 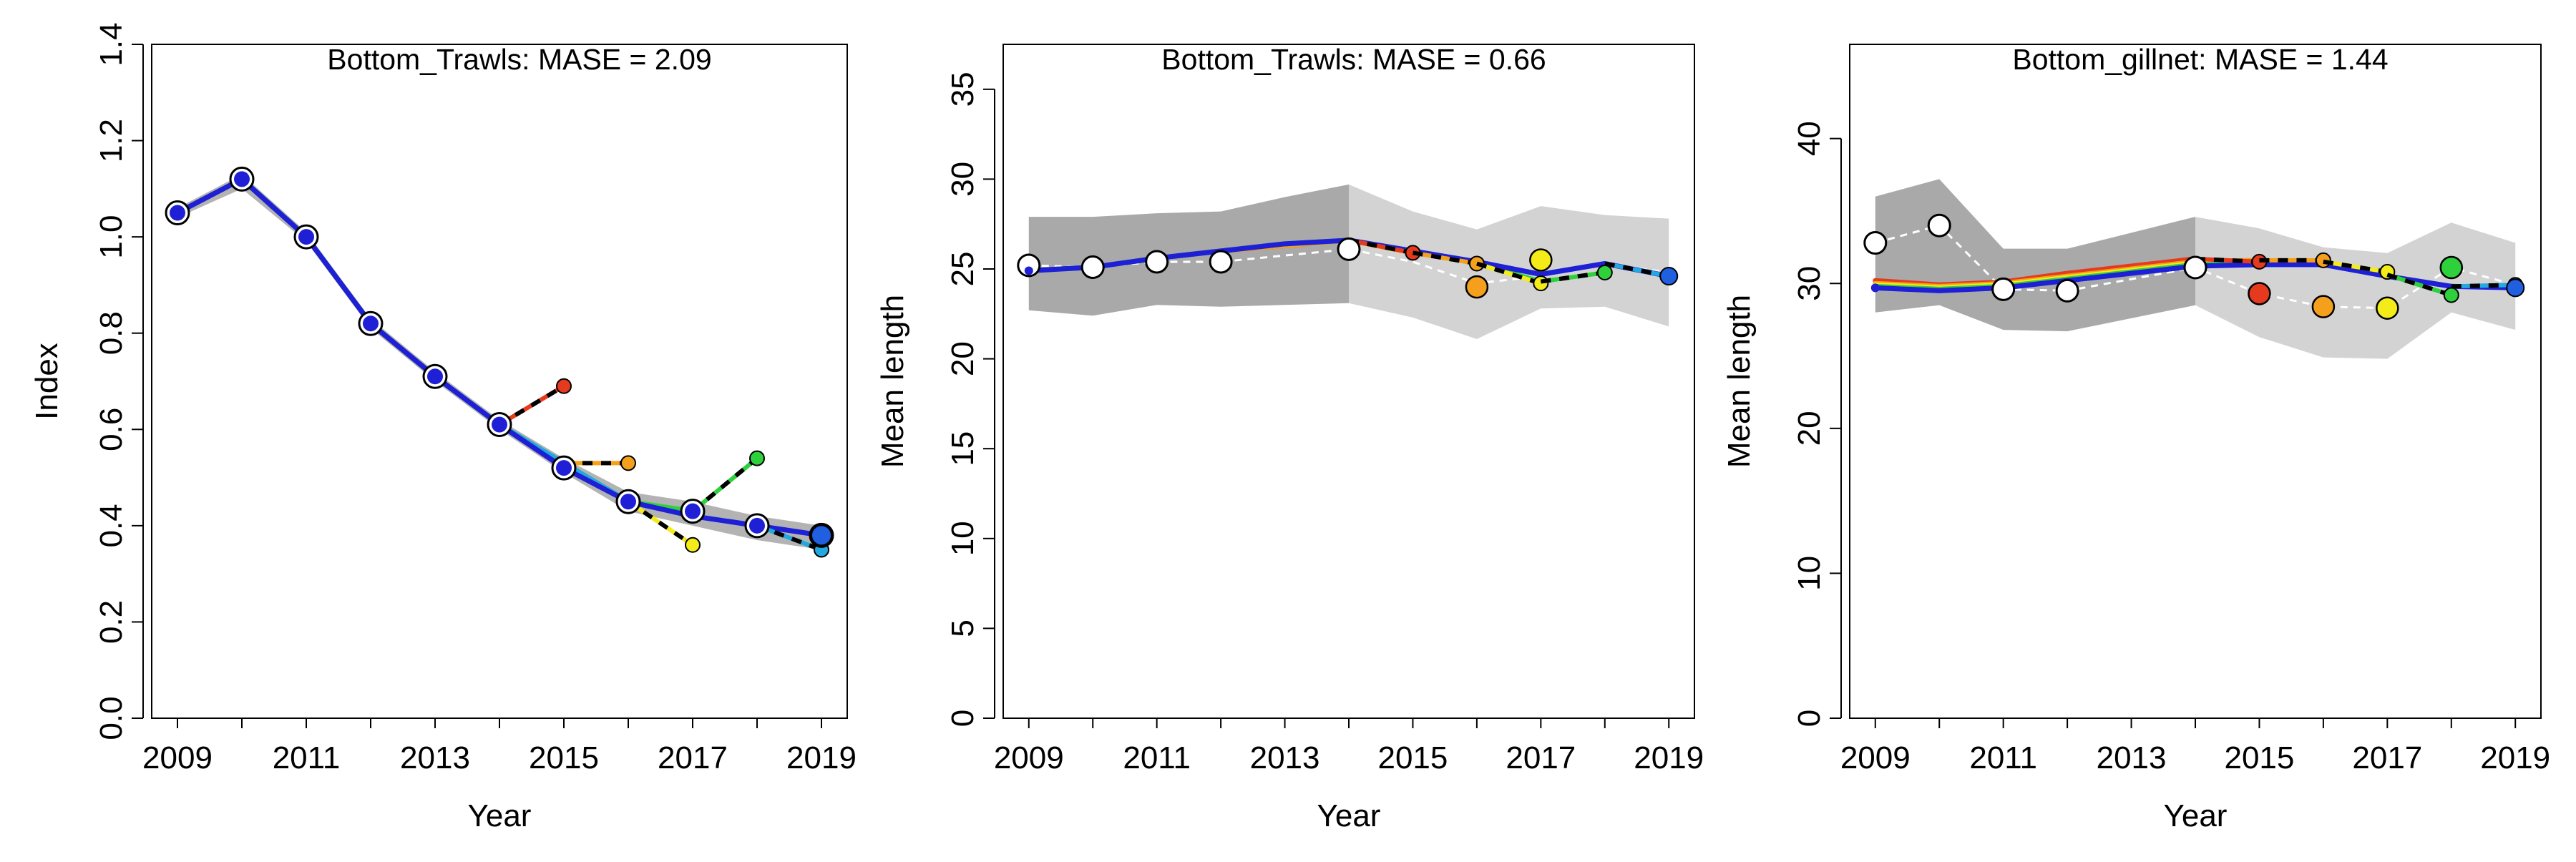 What do you see at coordinates (111, 140) in the screenshot?
I see `y-tick-label: 1.2` at bounding box center [111, 140].